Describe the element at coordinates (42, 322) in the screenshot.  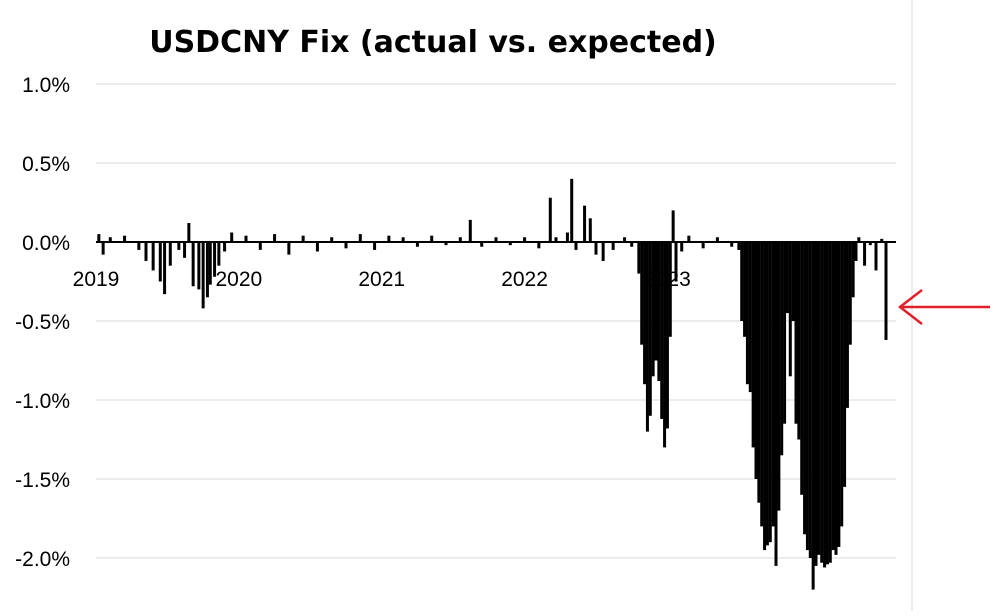
I see `y-axis-ticks: 1.0% 0.5% 0.0% -0.5% -1.0% -1.5% -2.0%` at that location.